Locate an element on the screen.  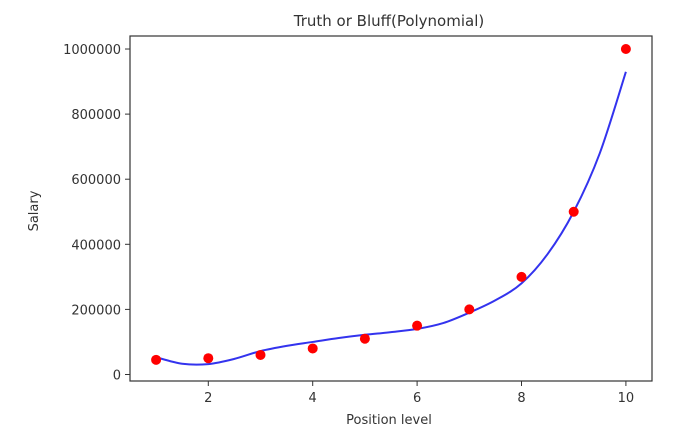
y-tick-label: 600000 is located at coordinates (96, 180).